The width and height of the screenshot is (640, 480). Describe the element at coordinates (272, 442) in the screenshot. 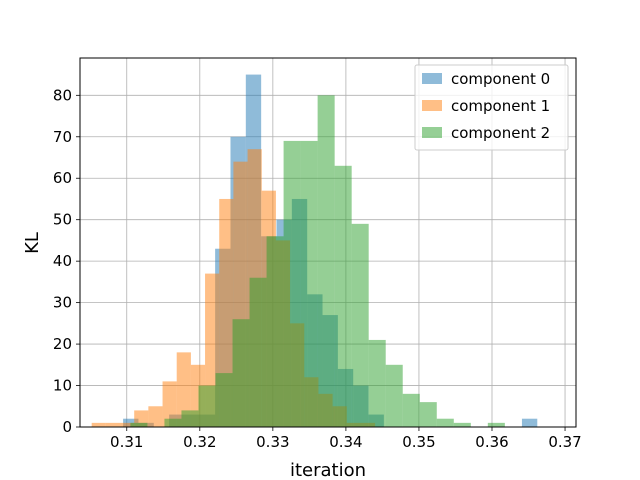

I see `x-tick-label: 0.33` at that location.